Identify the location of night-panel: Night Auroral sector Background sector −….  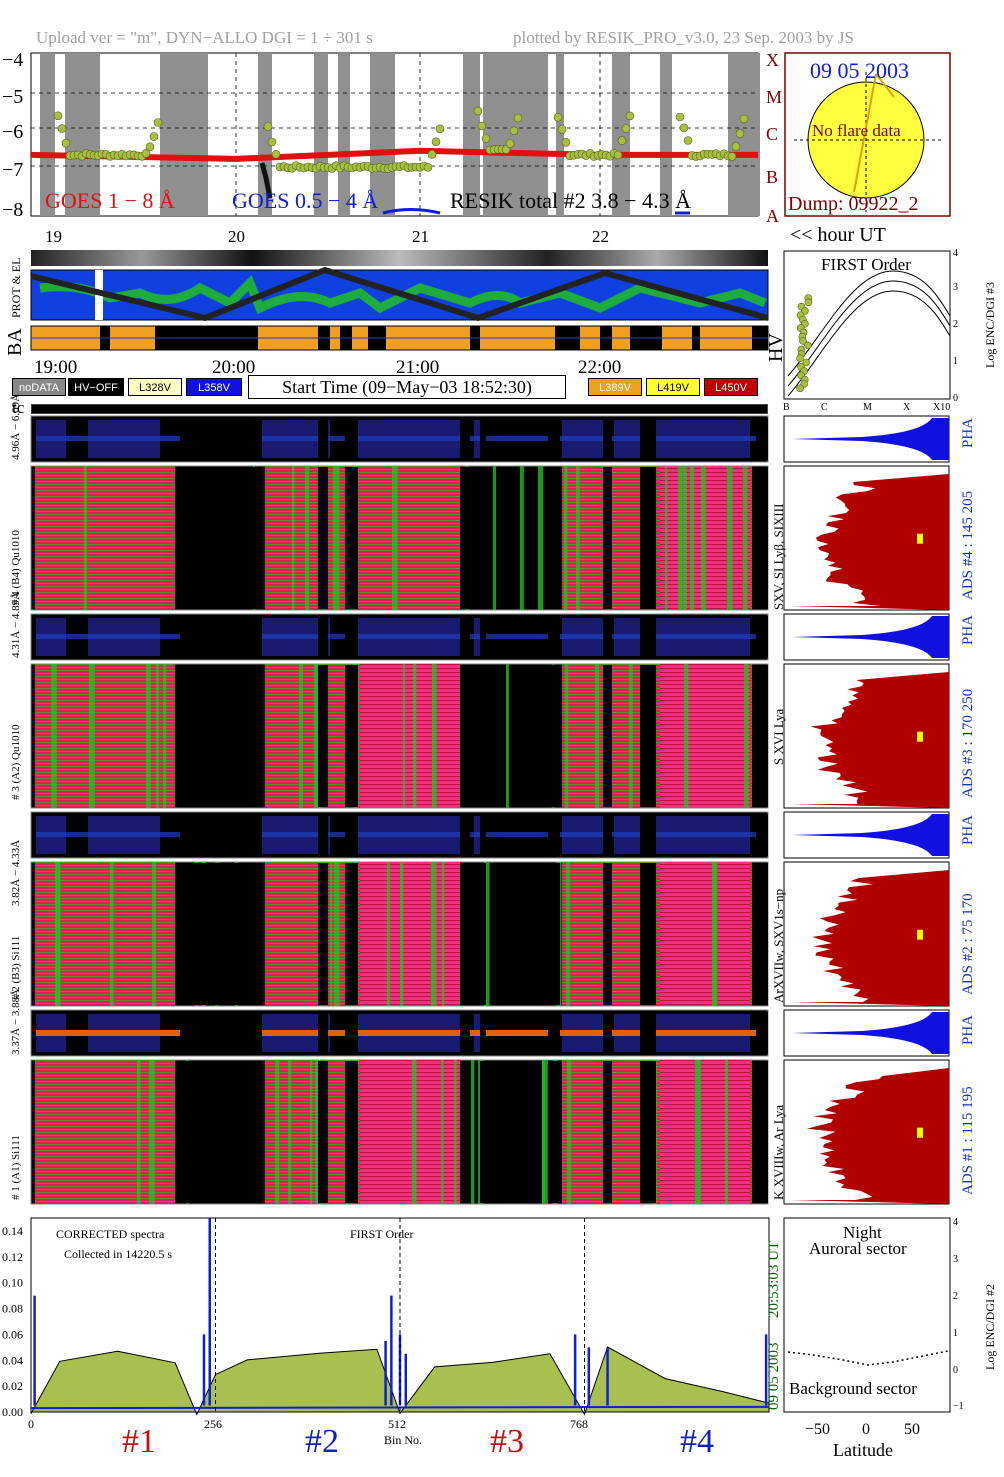
(873, 1338).